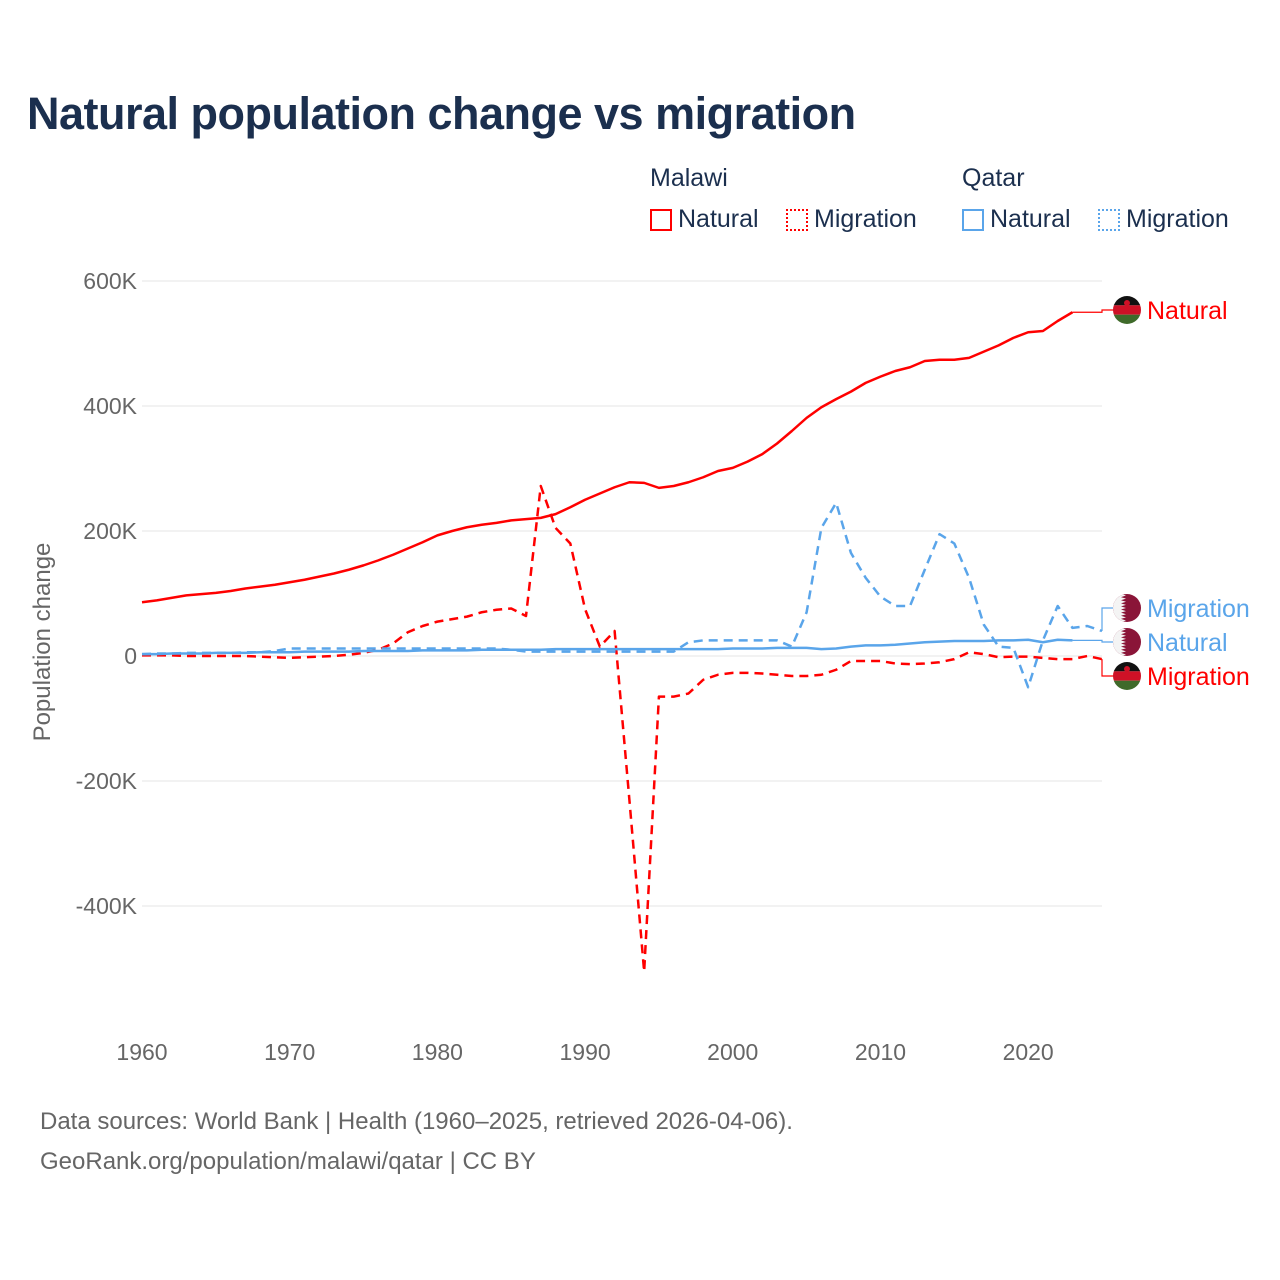  What do you see at coordinates (880, 1052) in the screenshot?
I see `x-tick-label: 2010` at bounding box center [880, 1052].